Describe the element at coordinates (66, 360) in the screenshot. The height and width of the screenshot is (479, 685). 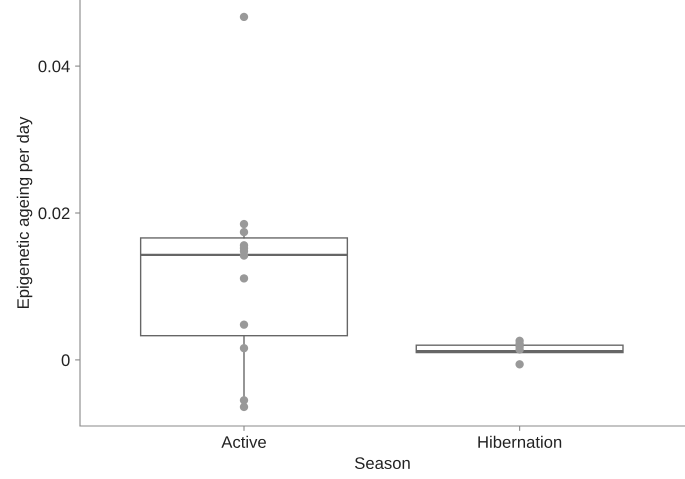
I see `y-tick-label: 0` at that location.